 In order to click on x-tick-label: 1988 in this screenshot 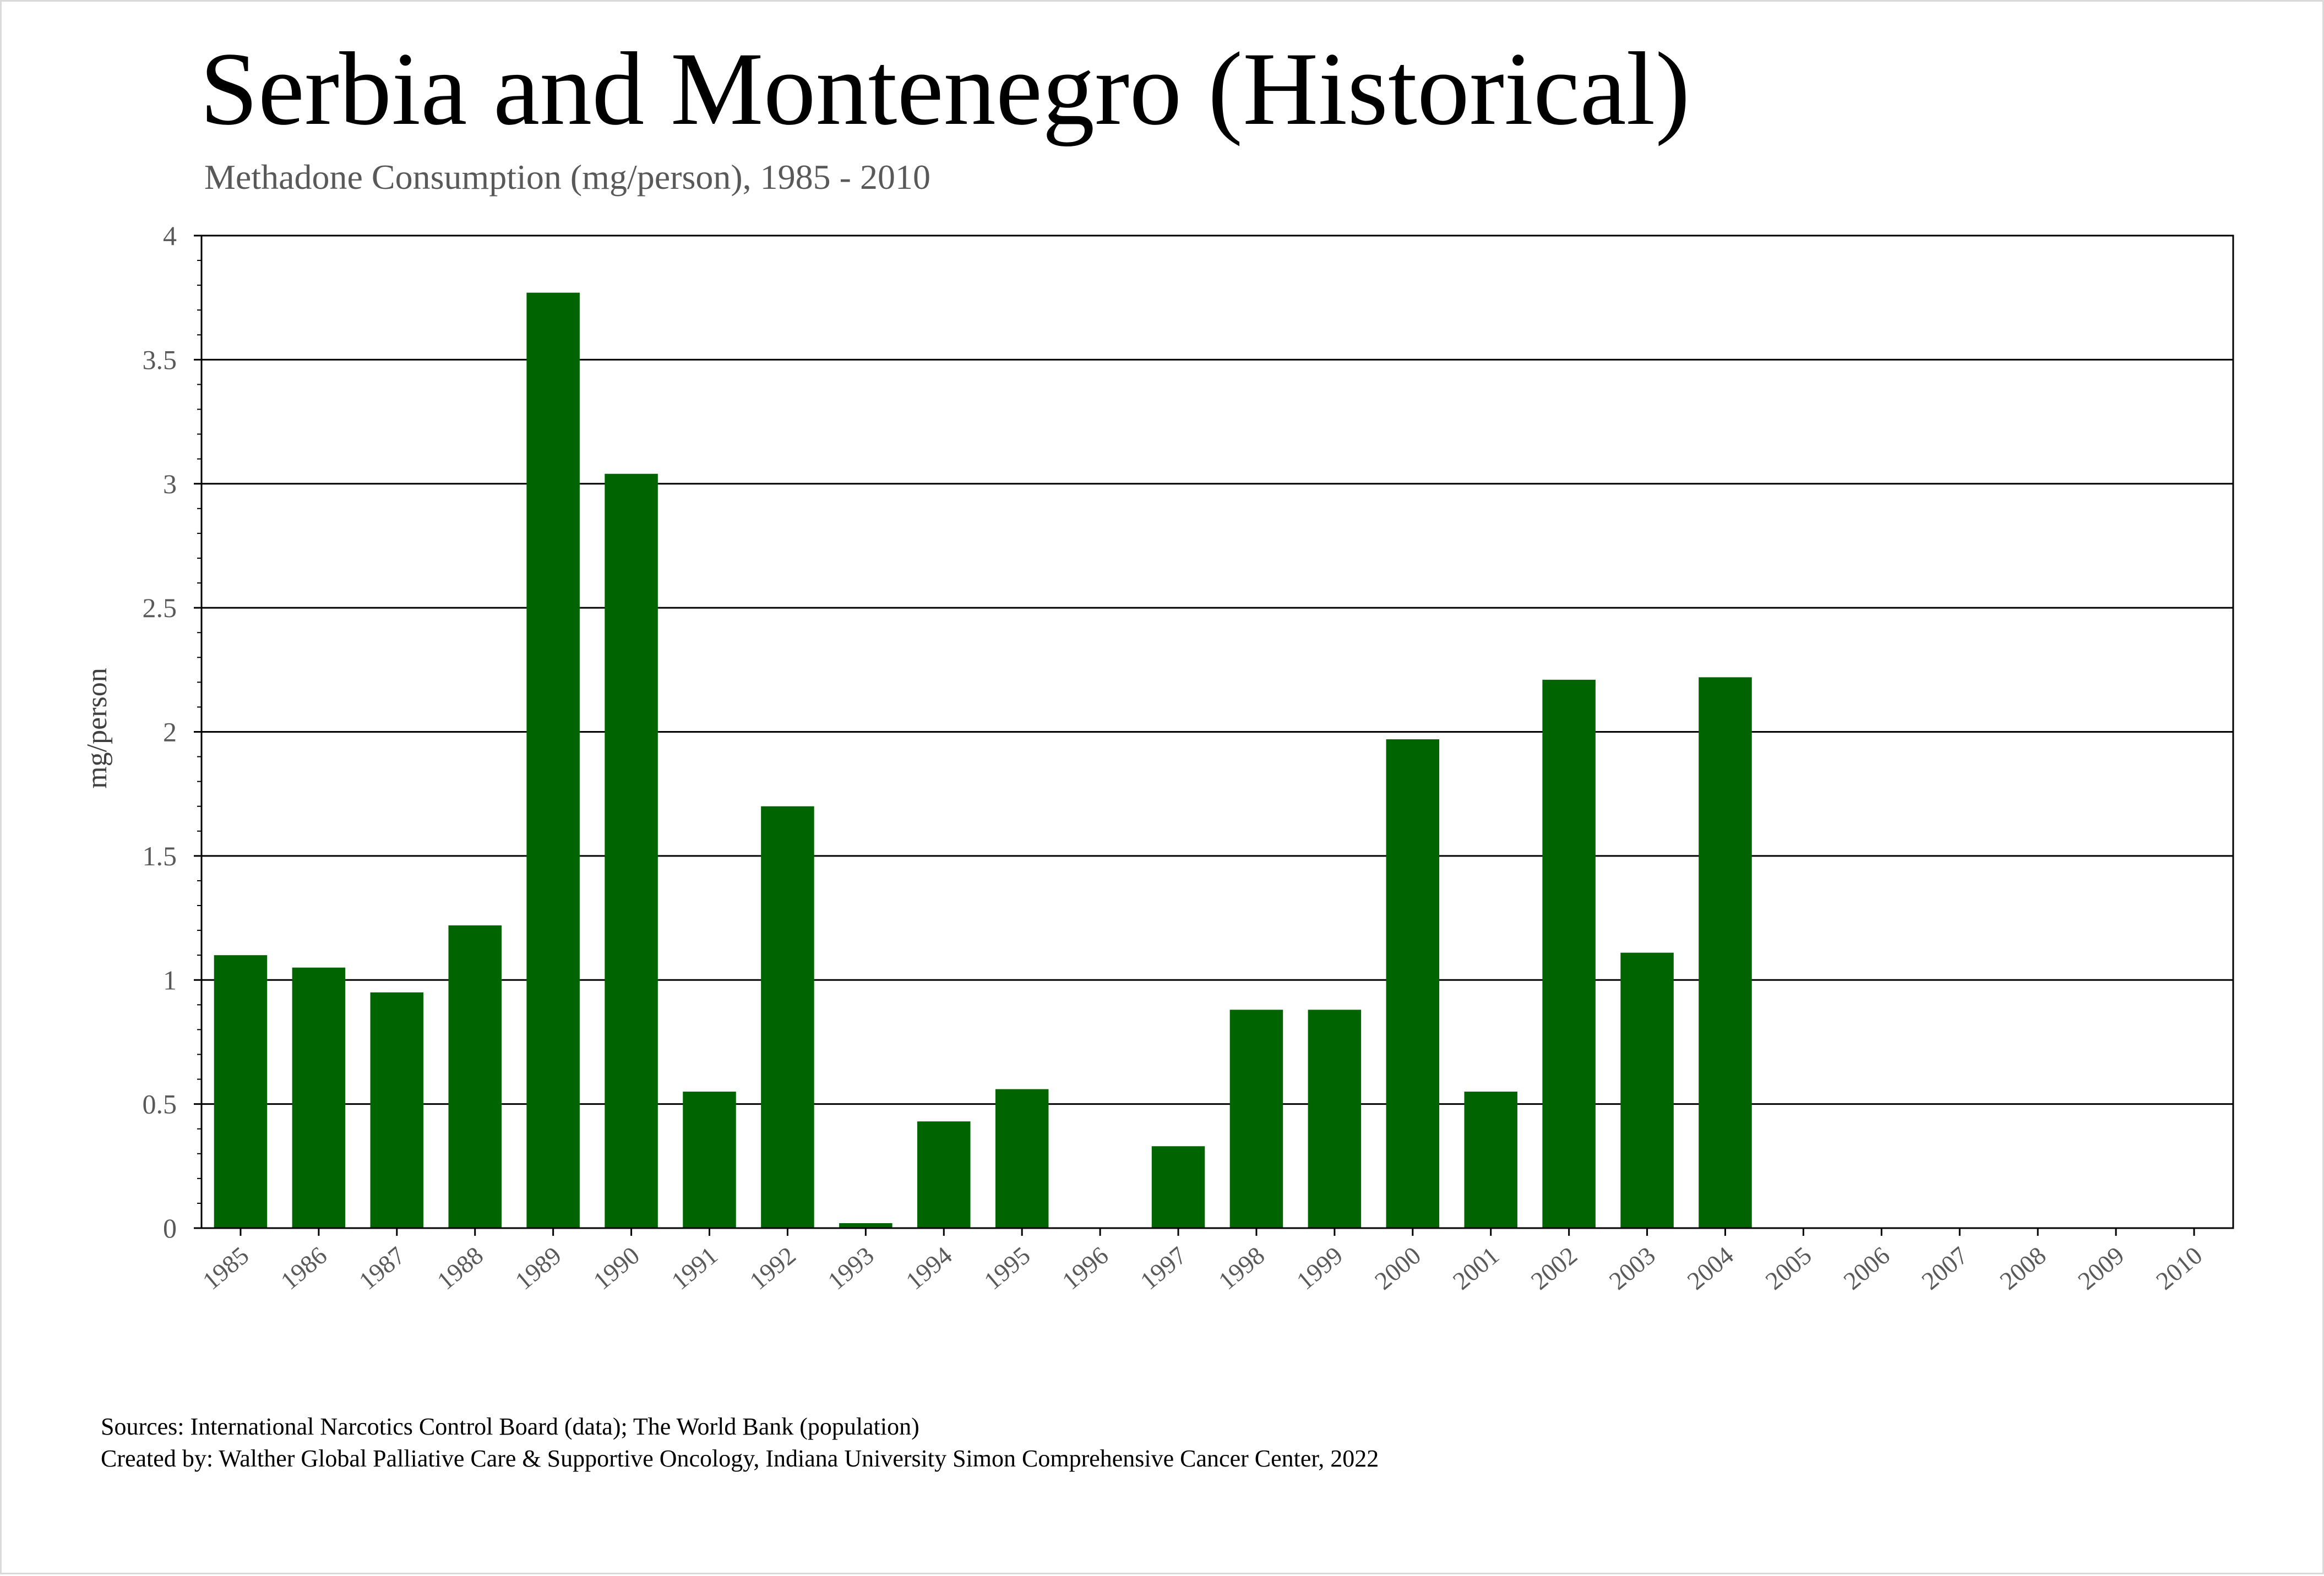, I will do `click(460, 1268)`.